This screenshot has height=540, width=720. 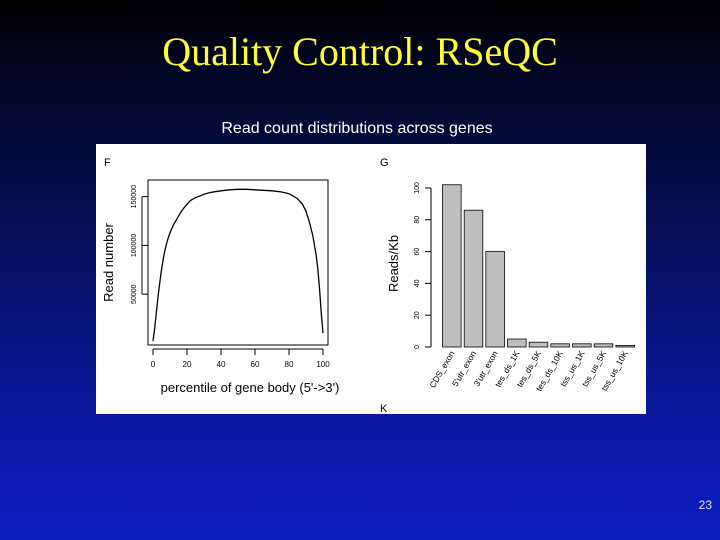 I want to click on panel-f-y-tick-label: 100000, so click(x=134, y=245).